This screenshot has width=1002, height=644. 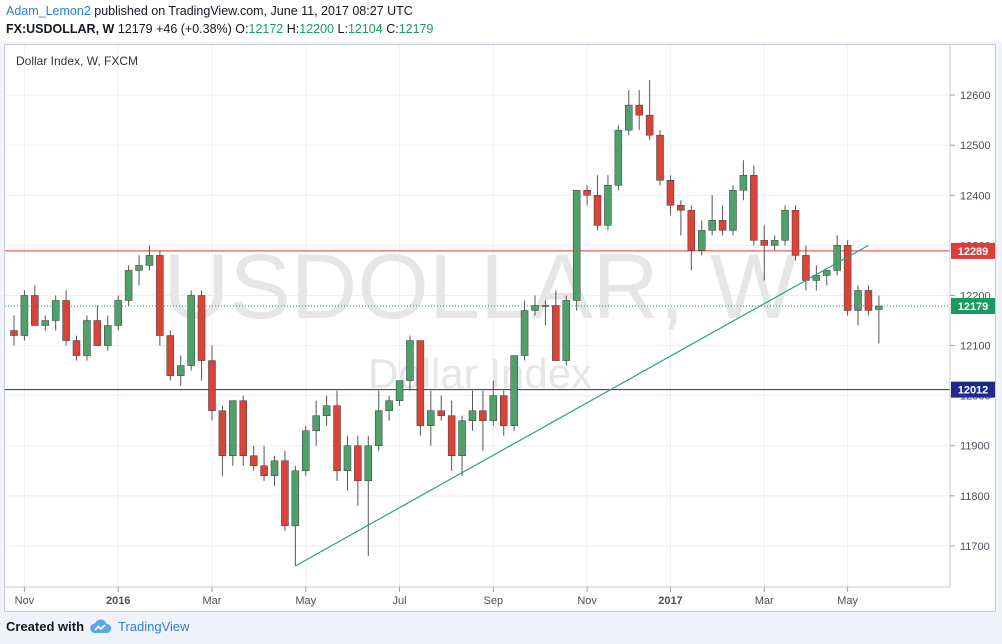 What do you see at coordinates (317, 29) in the screenshot?
I see `high-value: 12200` at bounding box center [317, 29].